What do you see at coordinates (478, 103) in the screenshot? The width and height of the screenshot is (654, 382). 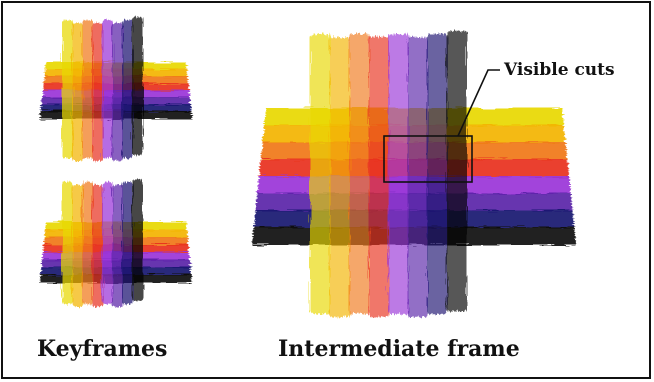 I see `visible-cuts-leader` at bounding box center [478, 103].